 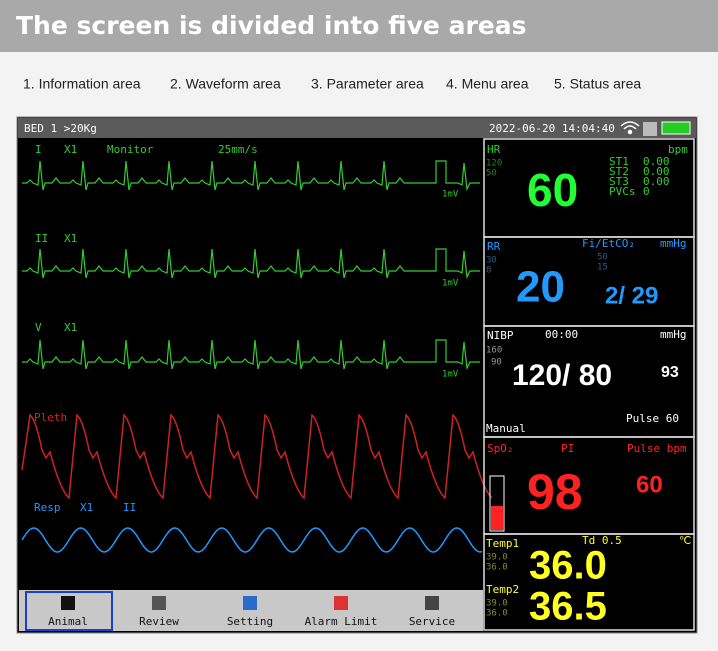 I want to click on spo2-pulse: 60, so click(x=649, y=484).